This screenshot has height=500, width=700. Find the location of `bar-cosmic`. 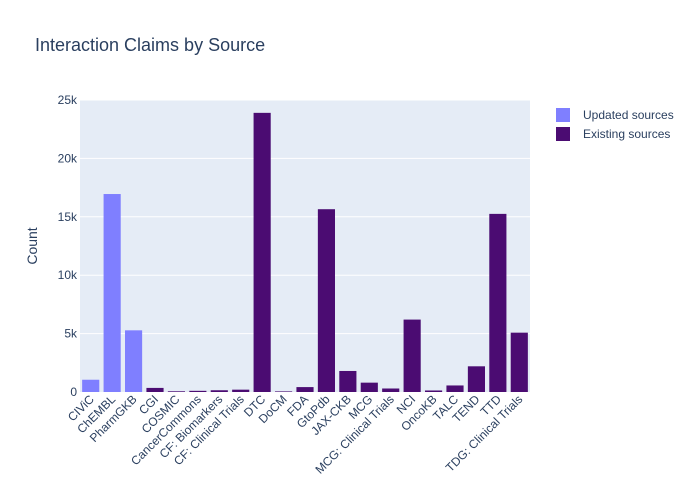

bar-cosmic is located at coordinates (176, 391).